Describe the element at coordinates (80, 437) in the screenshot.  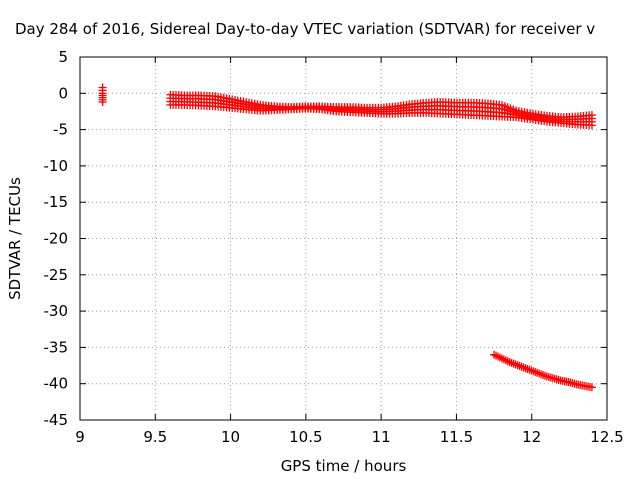
I see `x-tick-label: 9` at that location.